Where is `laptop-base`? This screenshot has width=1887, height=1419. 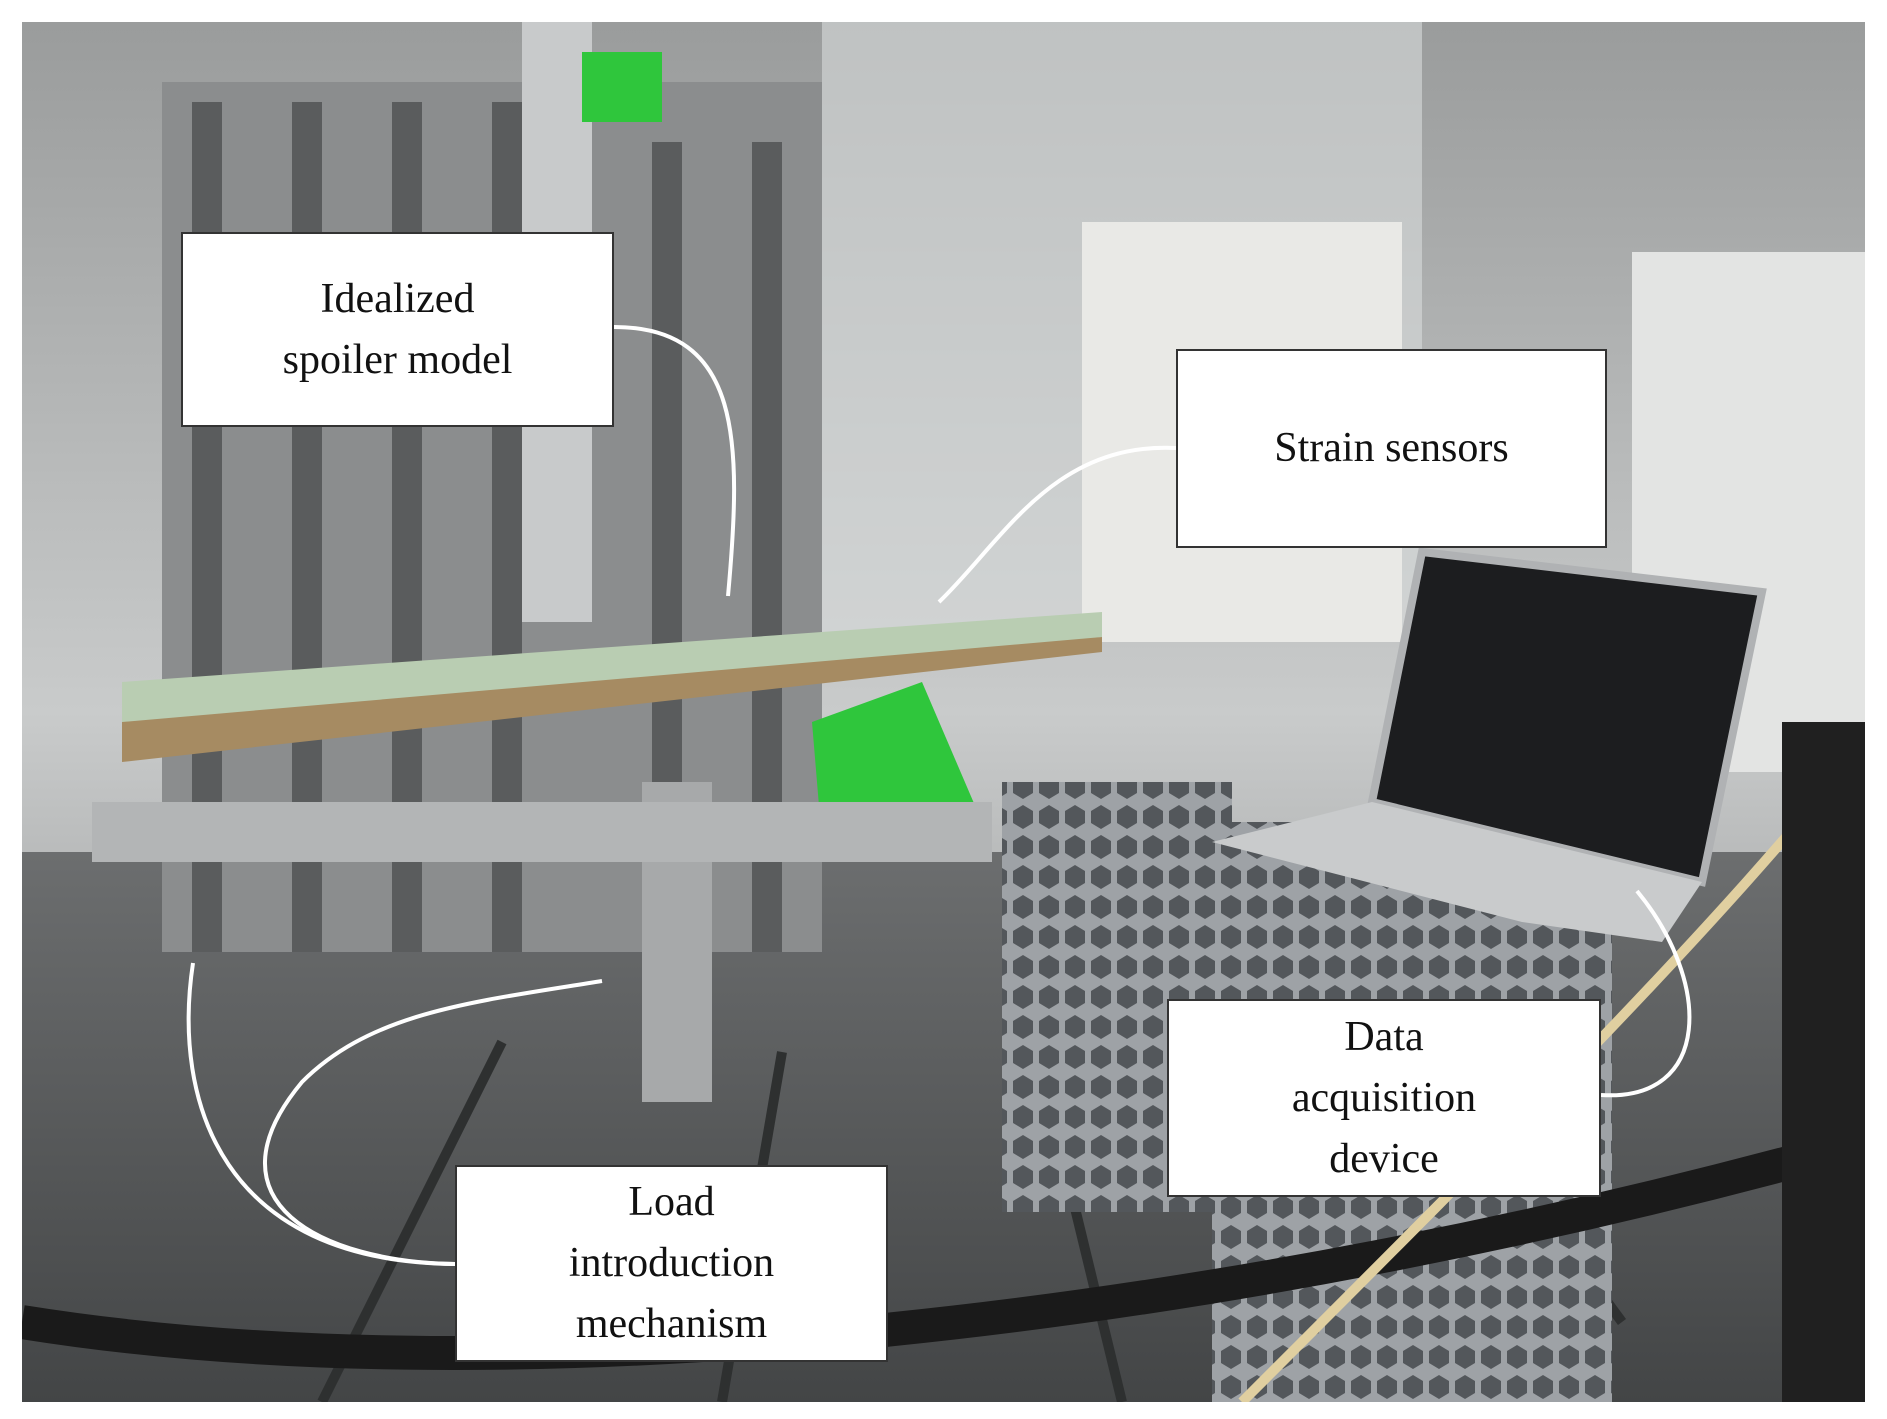 laptop-base is located at coordinates (1457, 872).